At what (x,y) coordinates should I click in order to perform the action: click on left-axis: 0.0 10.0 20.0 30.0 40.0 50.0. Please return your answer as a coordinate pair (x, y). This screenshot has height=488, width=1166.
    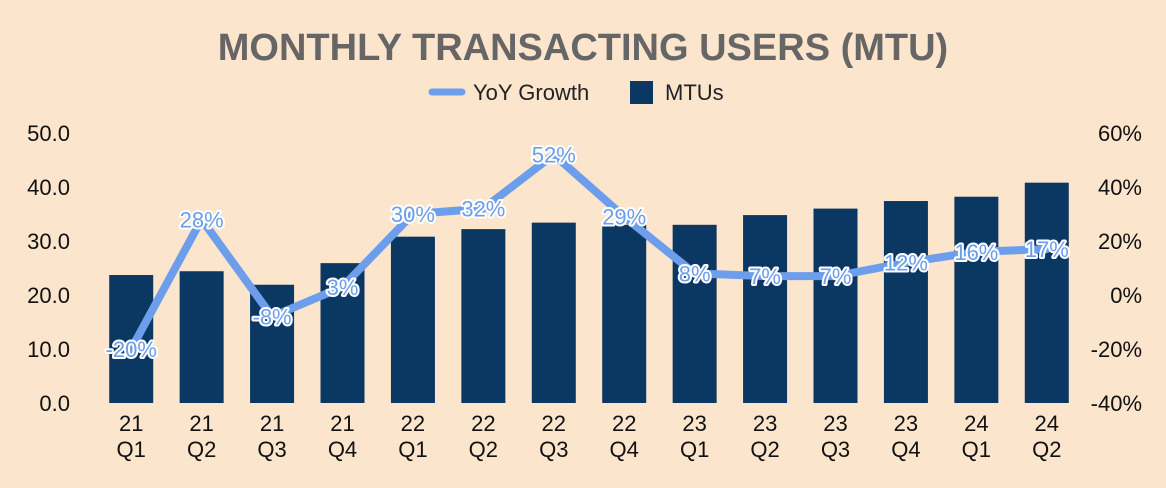
    Looking at the image, I should click on (48, 268).